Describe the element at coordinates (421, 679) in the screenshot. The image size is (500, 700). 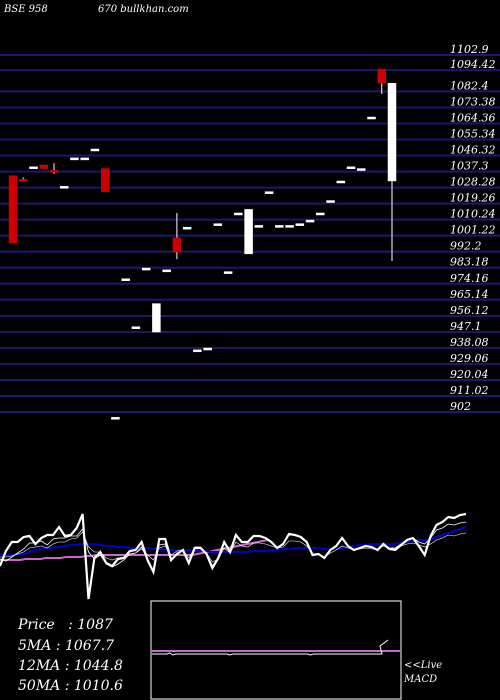
I see `macd-label: MACD` at that location.